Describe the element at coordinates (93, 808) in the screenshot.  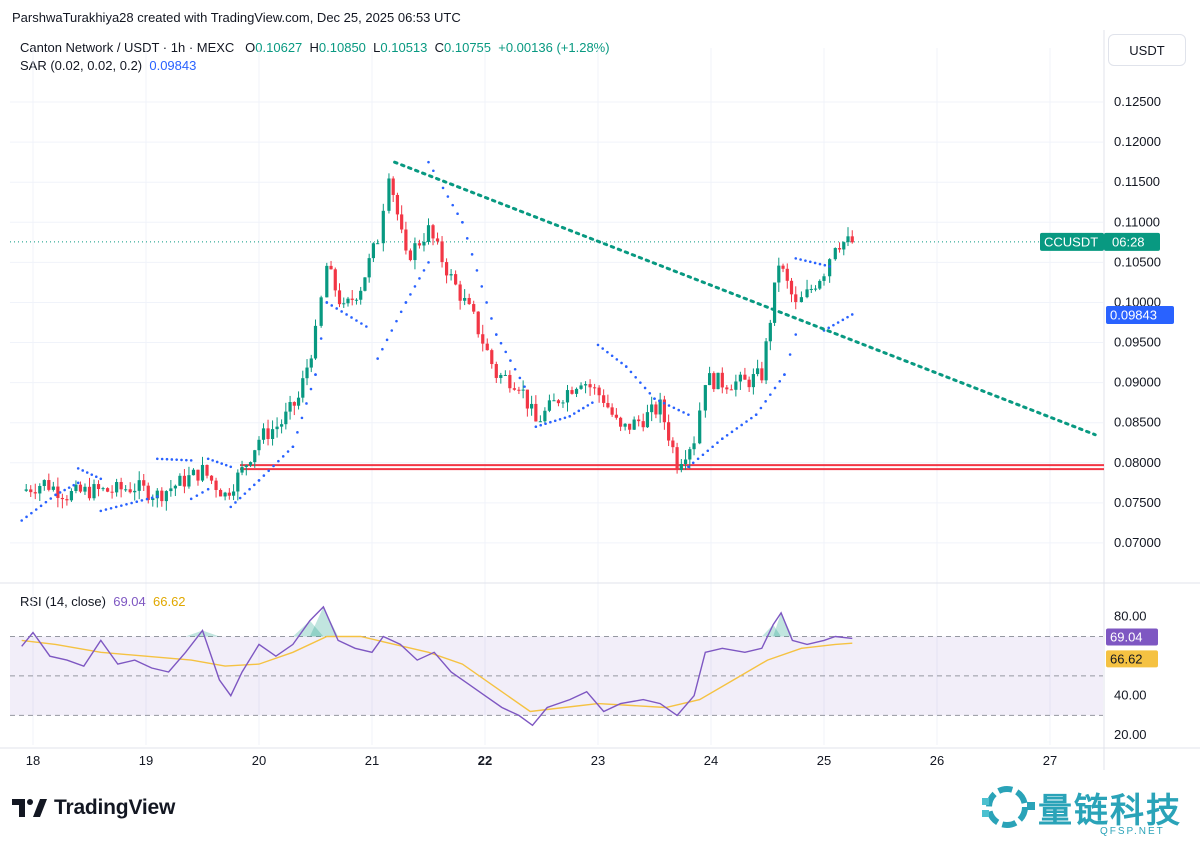
I see `tradingview-logo: TradingView` at that location.